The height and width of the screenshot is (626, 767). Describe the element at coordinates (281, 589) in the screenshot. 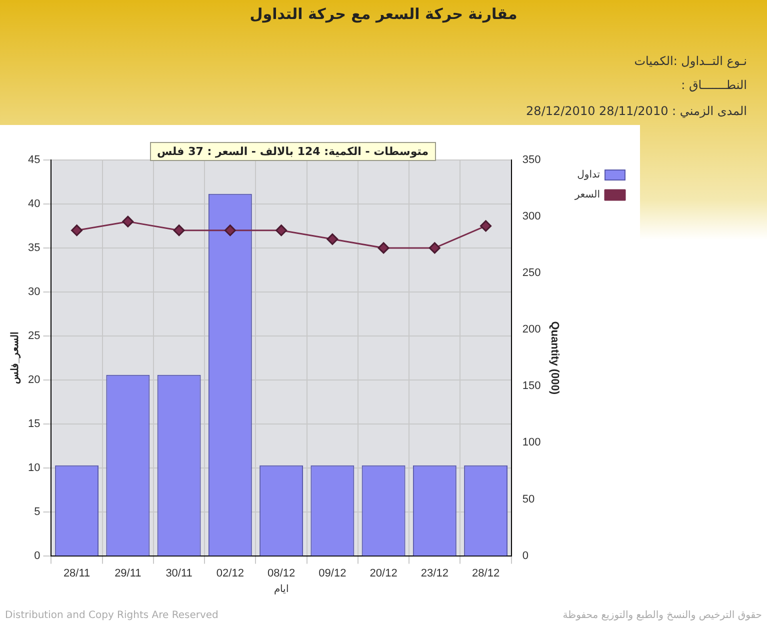

I see `x-axis-title: ايام` at that location.